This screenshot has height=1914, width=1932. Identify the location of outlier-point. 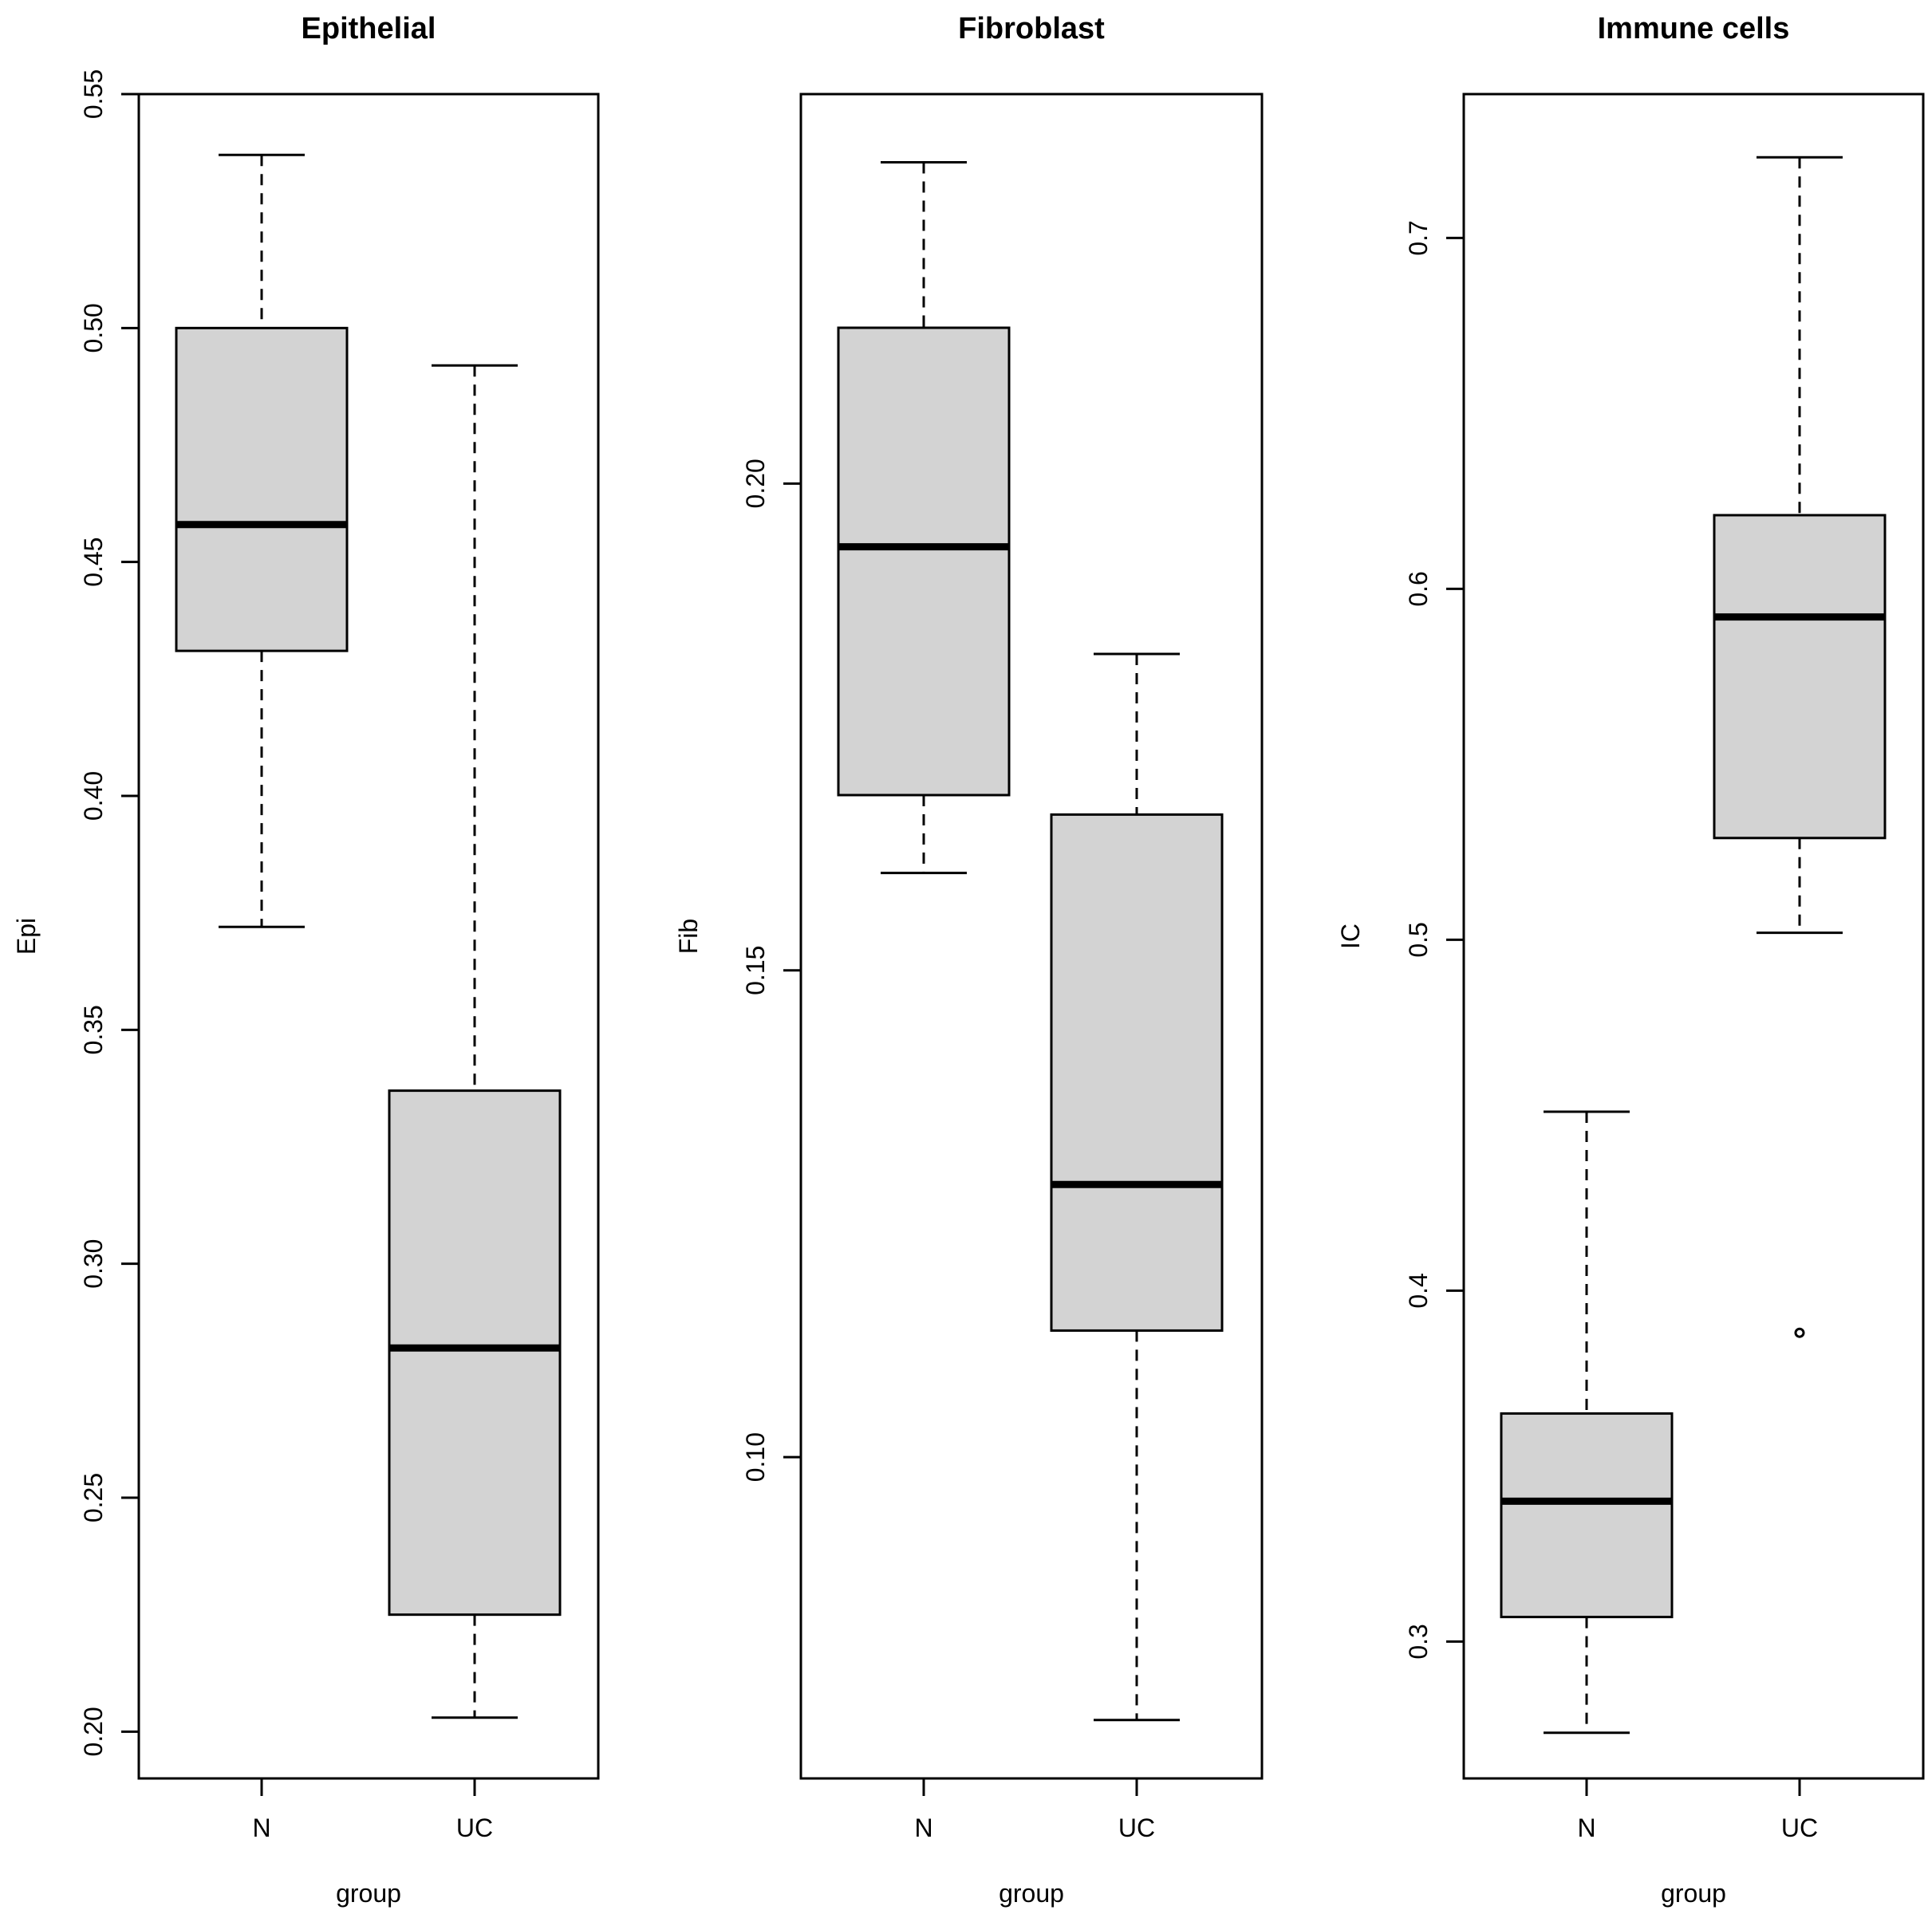
(1800, 1333).